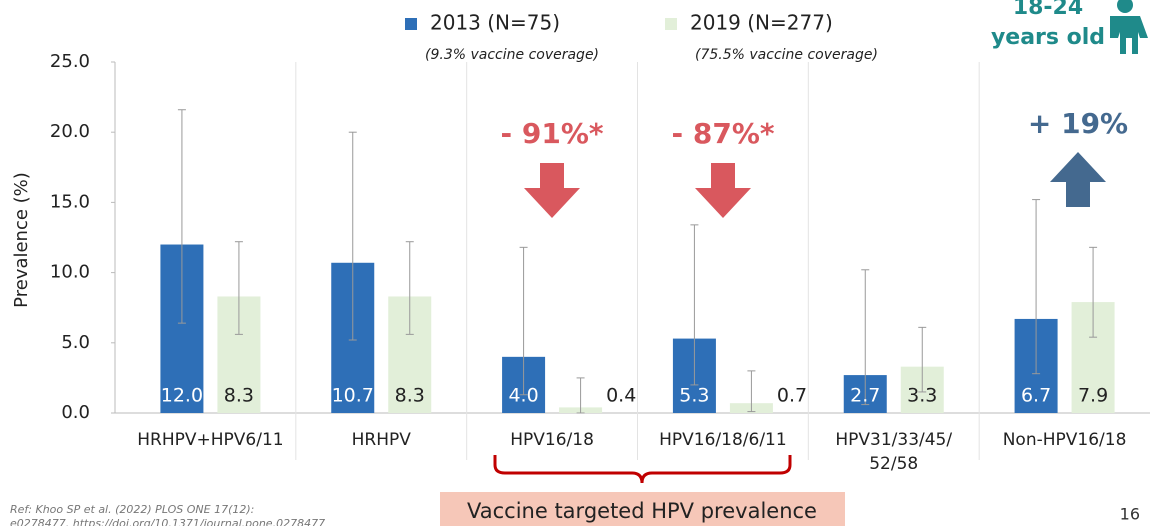 This screenshot has width=1150, height=526. I want to click on legend-label: 2019 (N=277), so click(761, 23).